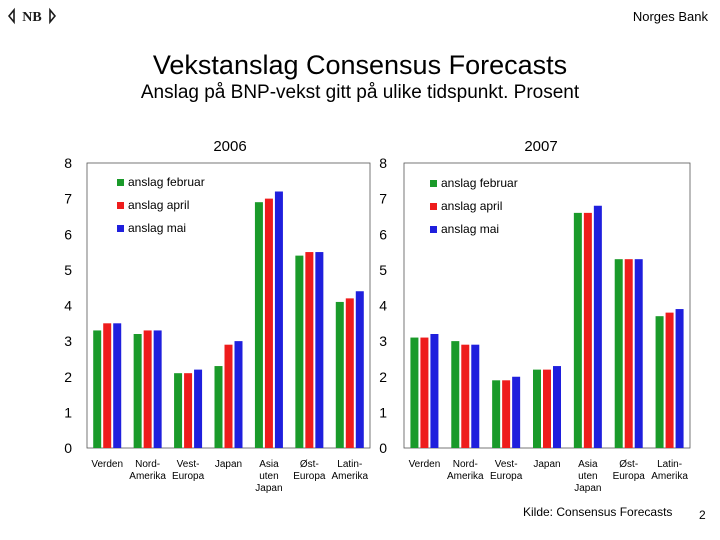 The height and width of the screenshot is (540, 720). Describe the element at coordinates (269, 464) in the screenshot. I see `x-category-label: Asia` at that location.